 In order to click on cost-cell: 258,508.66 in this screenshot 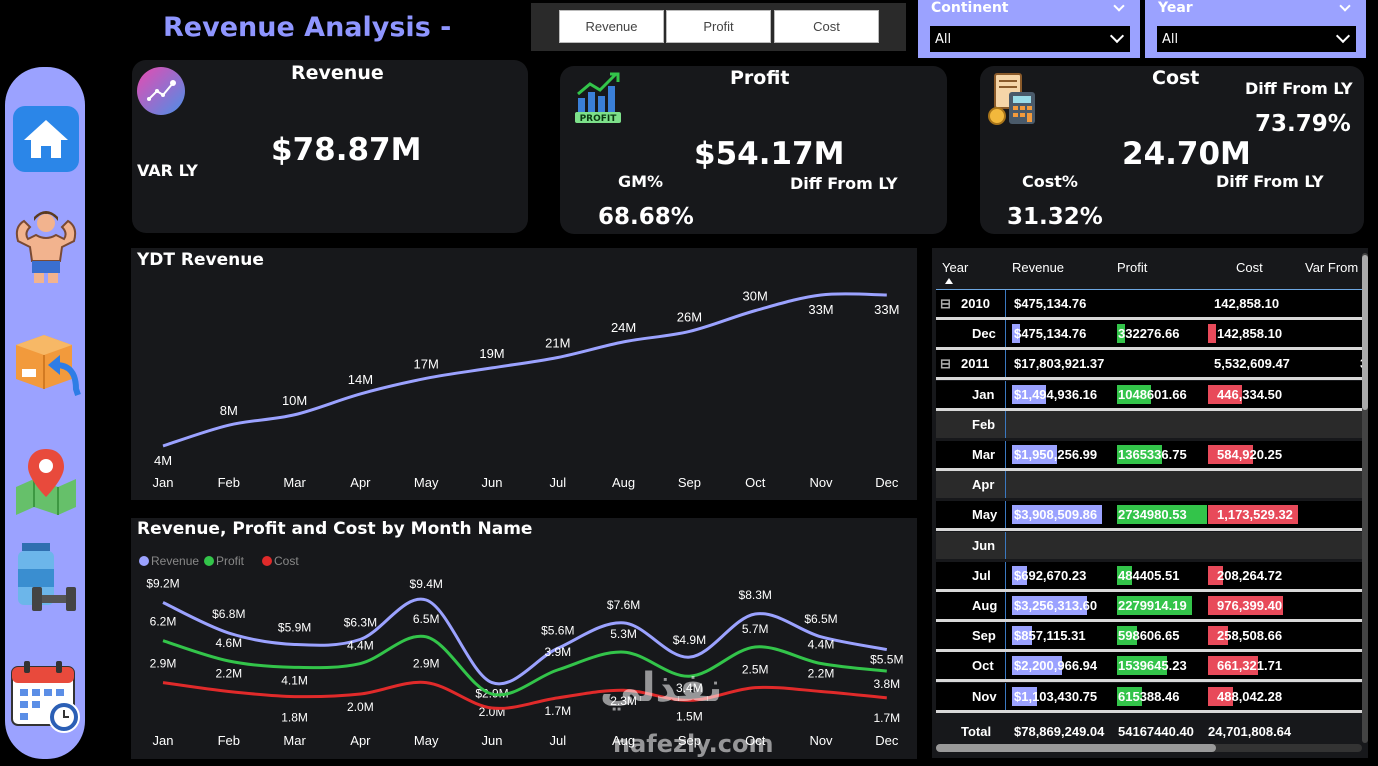, I will do `click(1250, 636)`.